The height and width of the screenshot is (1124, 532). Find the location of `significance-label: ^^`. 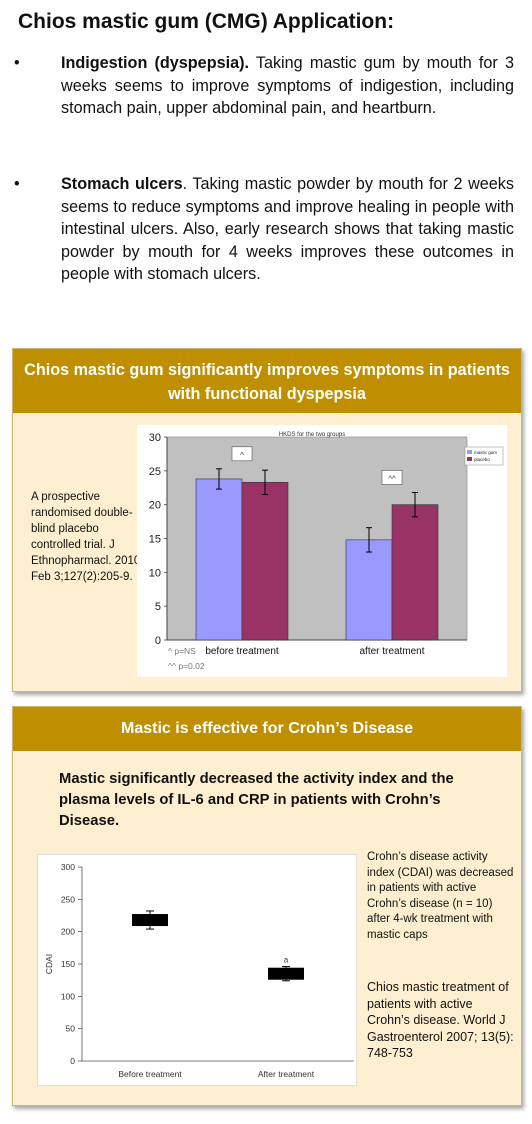

significance-label: ^^ is located at coordinates (392, 478).